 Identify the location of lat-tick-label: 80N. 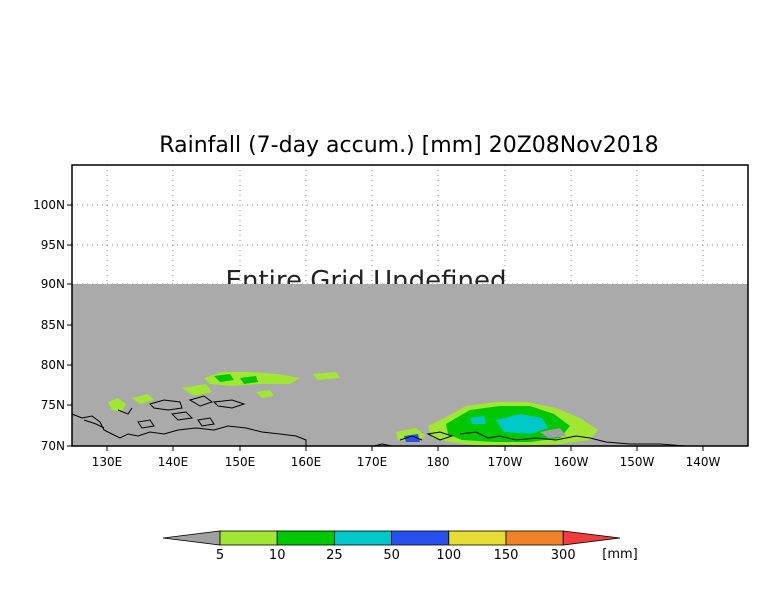
(53, 365).